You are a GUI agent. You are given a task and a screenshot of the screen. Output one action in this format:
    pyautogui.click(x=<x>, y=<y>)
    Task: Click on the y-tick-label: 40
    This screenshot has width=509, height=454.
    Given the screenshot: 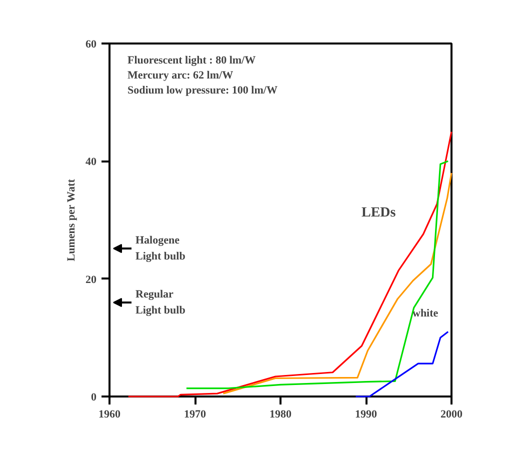 What is the action you would take?
    pyautogui.click(x=91, y=162)
    